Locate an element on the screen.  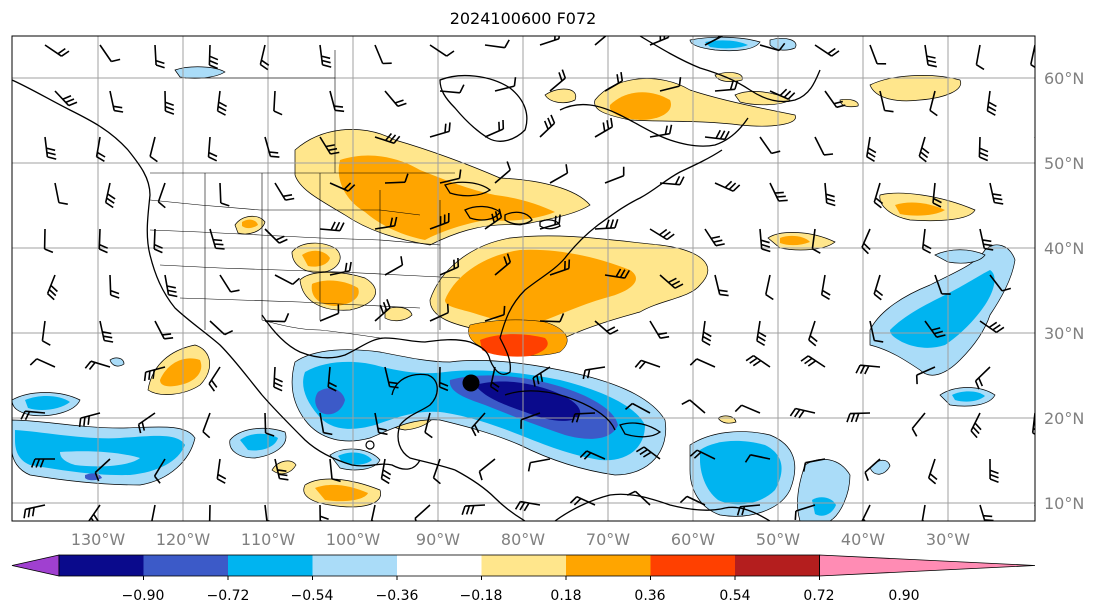
colorbar is located at coordinates (523, 567).